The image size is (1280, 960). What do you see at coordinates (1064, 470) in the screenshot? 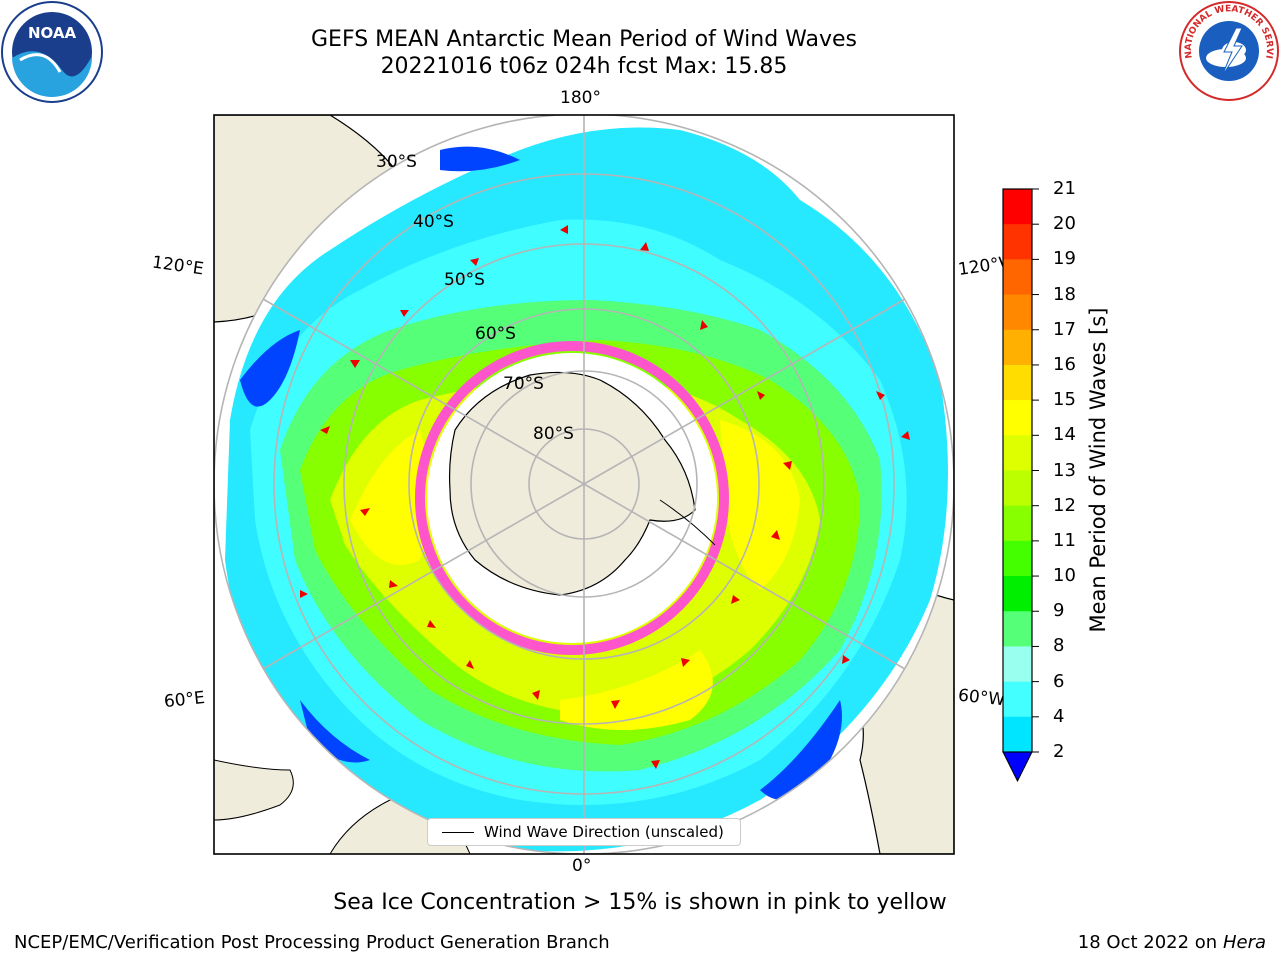
I see `colorbar-tick-label: 13` at bounding box center [1064, 470].